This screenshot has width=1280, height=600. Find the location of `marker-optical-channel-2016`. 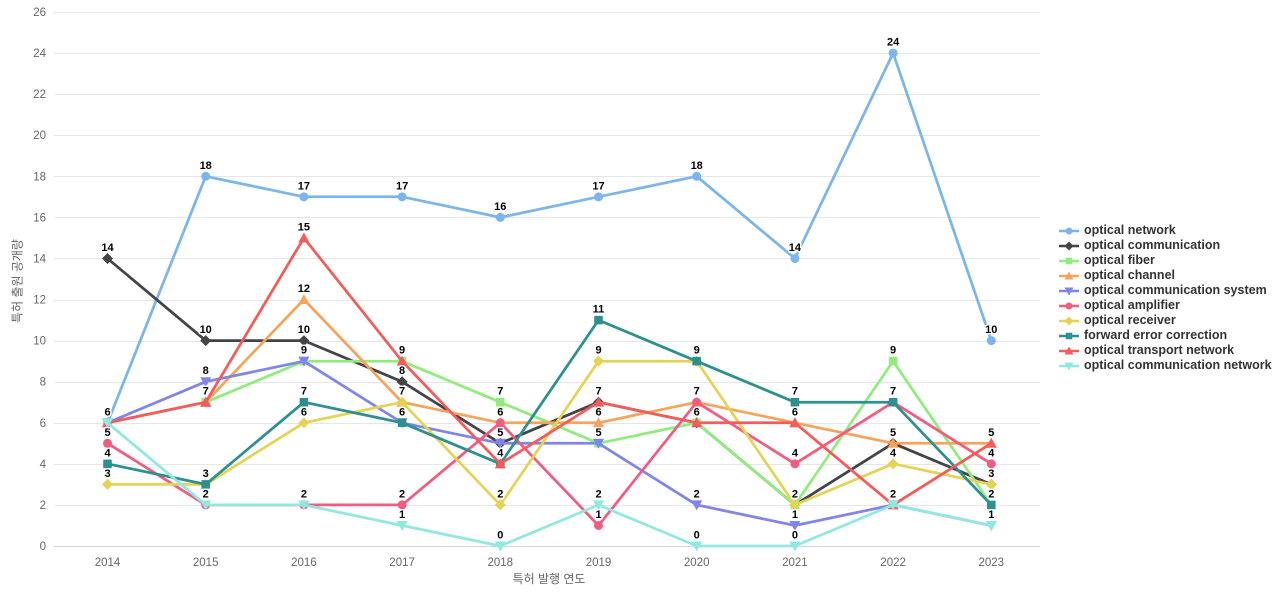

marker-optical-channel-2016 is located at coordinates (304, 299).